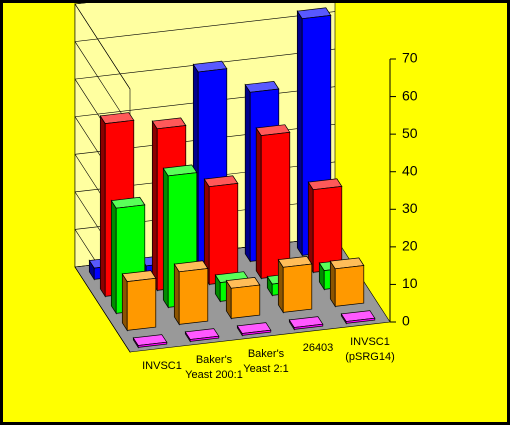  I want to click on x-tick-label: INVSC1, so click(162, 366).